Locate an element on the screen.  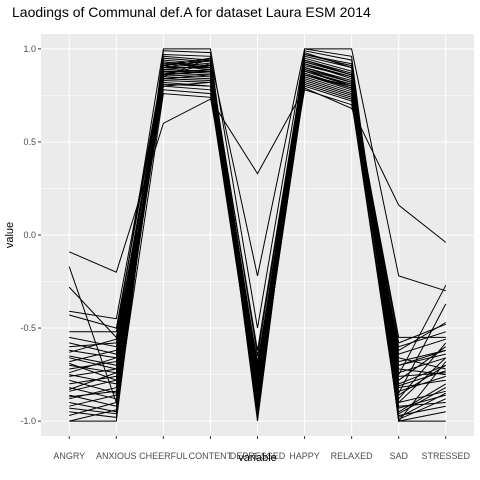
y-axis-ticks: -1.0 -0.5 0.0 0.5 1.0 is located at coordinates (30, 235).